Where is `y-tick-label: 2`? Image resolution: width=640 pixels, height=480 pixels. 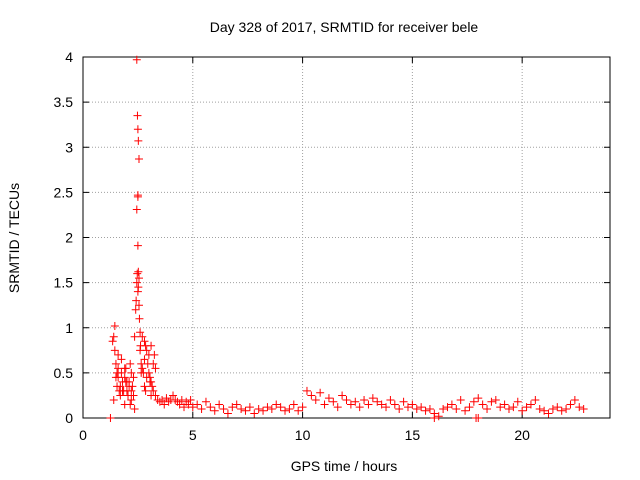 y-tick-label: 2 is located at coordinates (69, 238).